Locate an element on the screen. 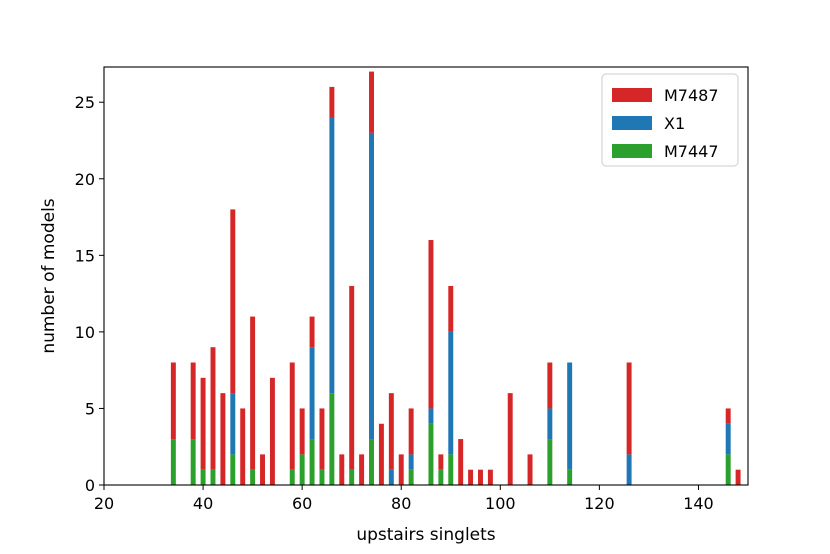  legend-swatch-m7447 is located at coordinates (632, 151).